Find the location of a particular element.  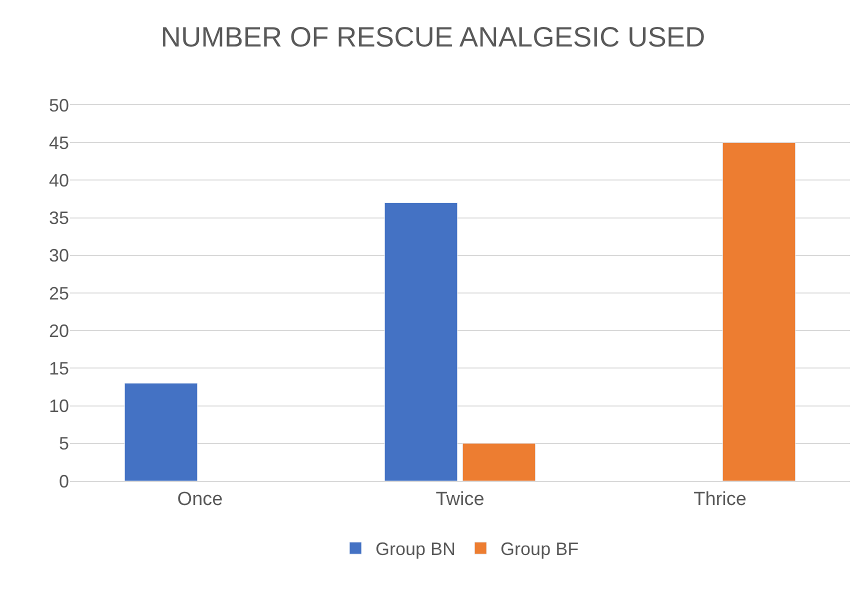

y-tick-label: 5 is located at coordinates (63, 444).